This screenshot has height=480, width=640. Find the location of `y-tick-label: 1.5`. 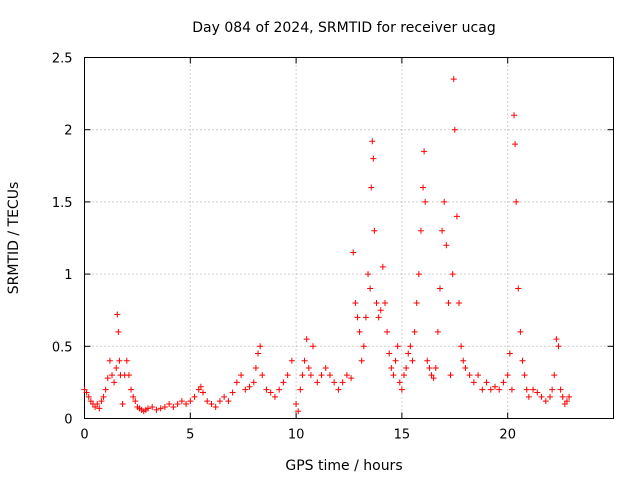

y-tick-label: 1.5 is located at coordinates (62, 203).